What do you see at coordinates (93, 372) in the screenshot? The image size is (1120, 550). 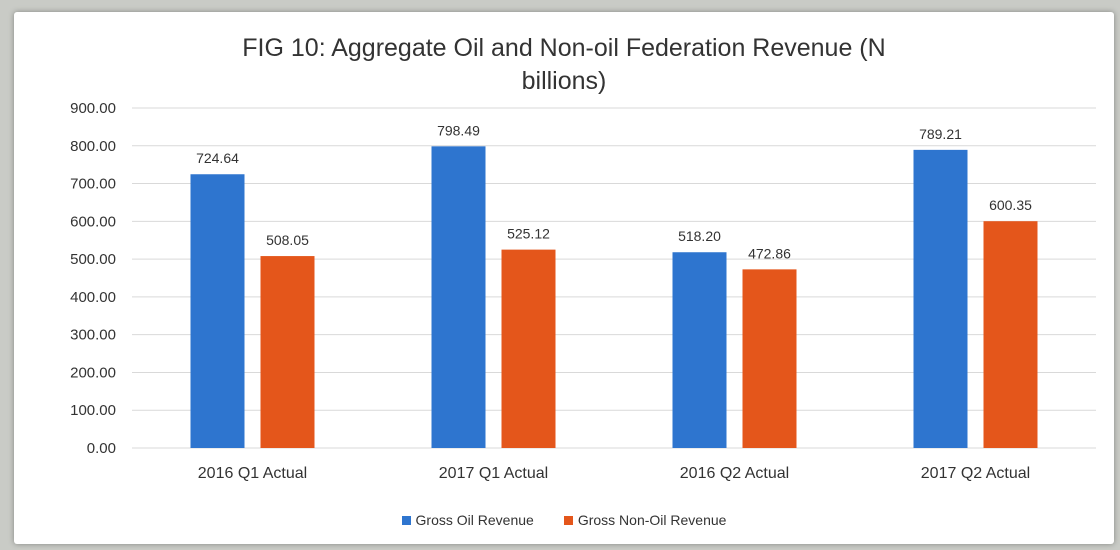 I see `y-tick-label: 200.00` at bounding box center [93, 372].